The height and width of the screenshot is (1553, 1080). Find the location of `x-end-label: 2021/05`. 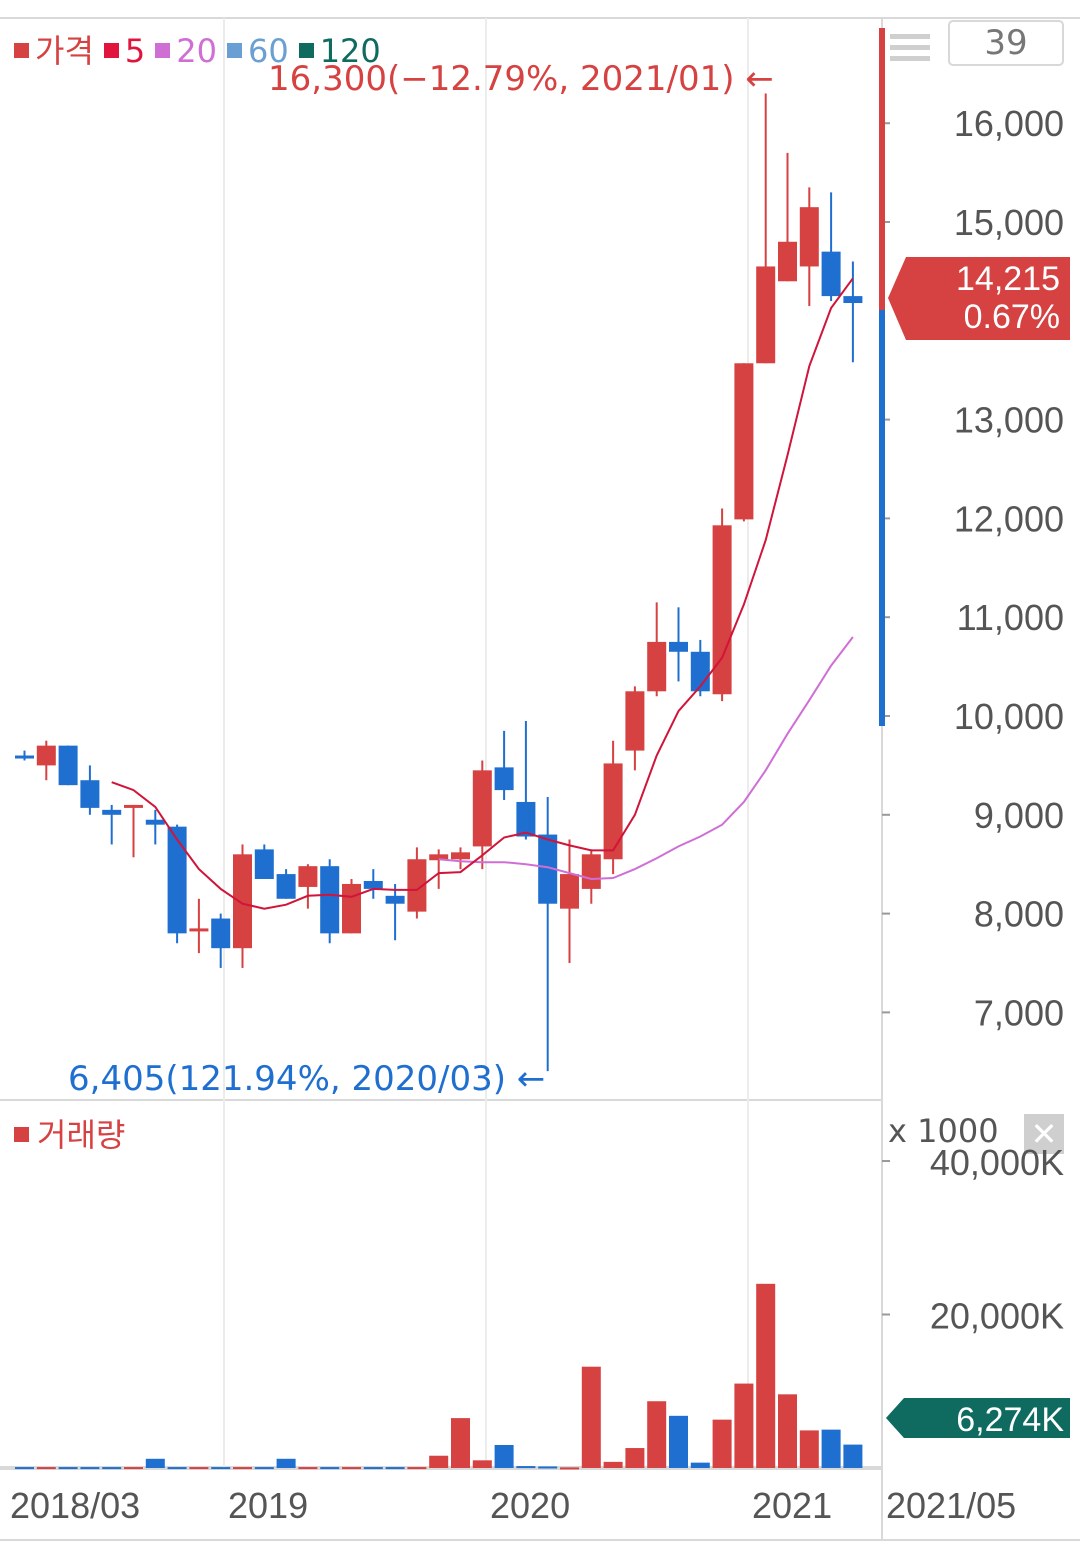

x-end-label: 2021/05 is located at coordinates (951, 1505).